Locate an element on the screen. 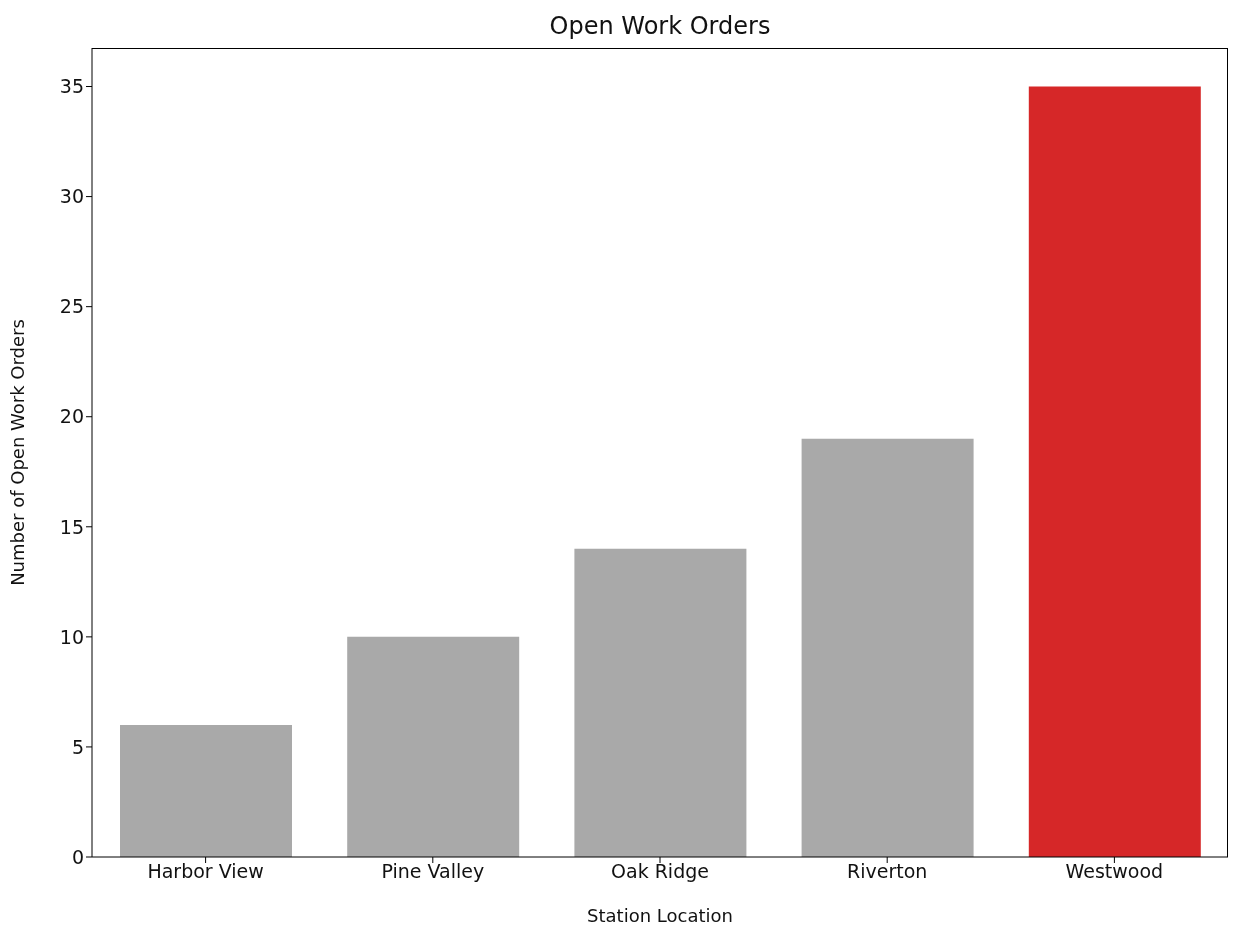 This screenshot has width=1235, height=934. x-tick-label: Harbor View is located at coordinates (205, 871).